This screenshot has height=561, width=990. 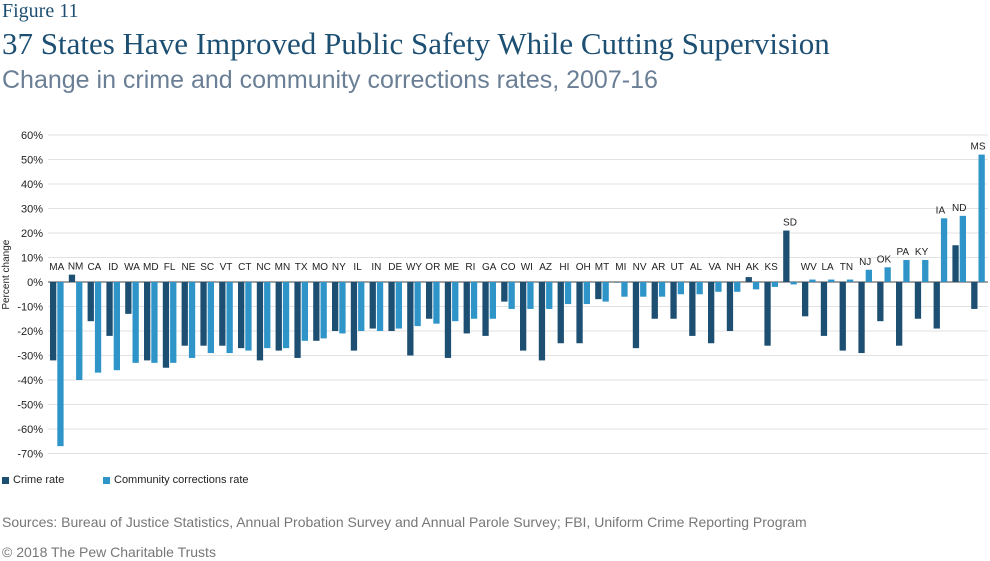 I want to click on category-label: OH, so click(x=583, y=267).